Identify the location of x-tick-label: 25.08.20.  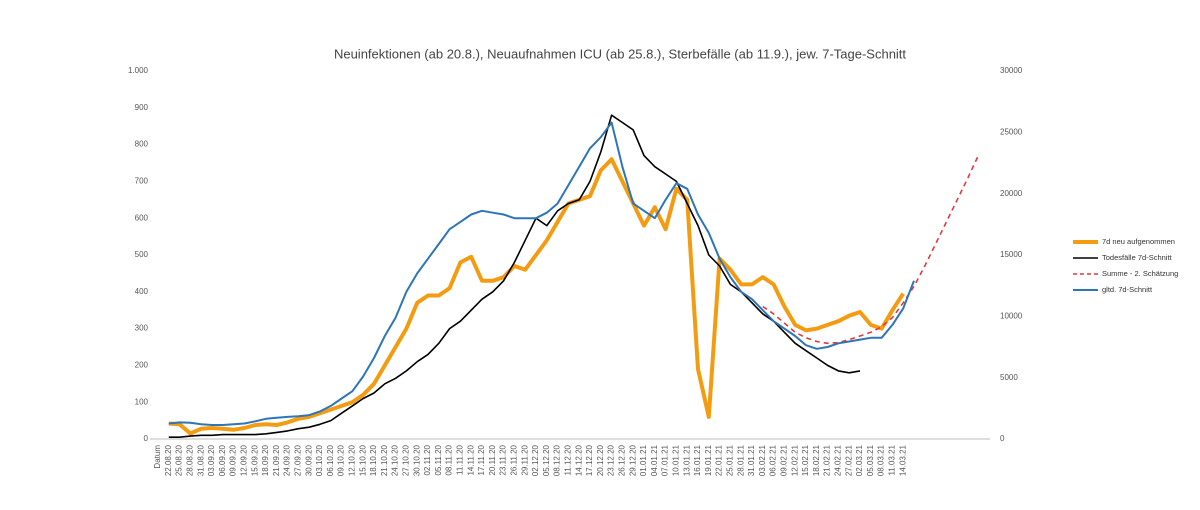
(179, 460).